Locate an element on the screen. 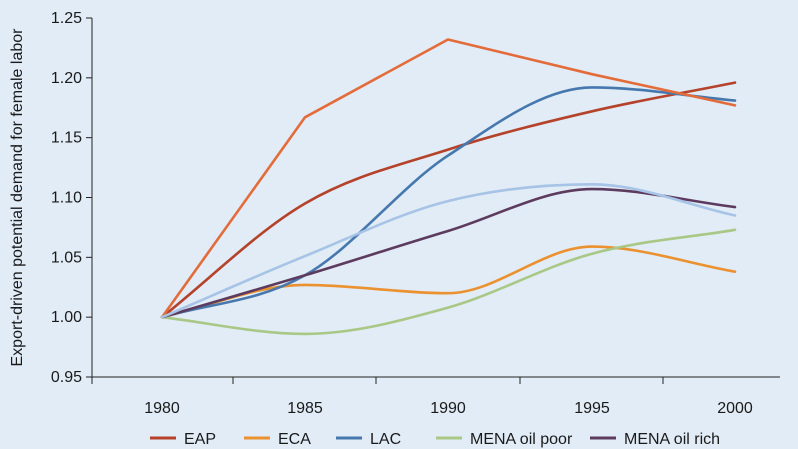 The height and width of the screenshot is (449, 798). y-tick-label: 1.20 is located at coordinates (66, 78).